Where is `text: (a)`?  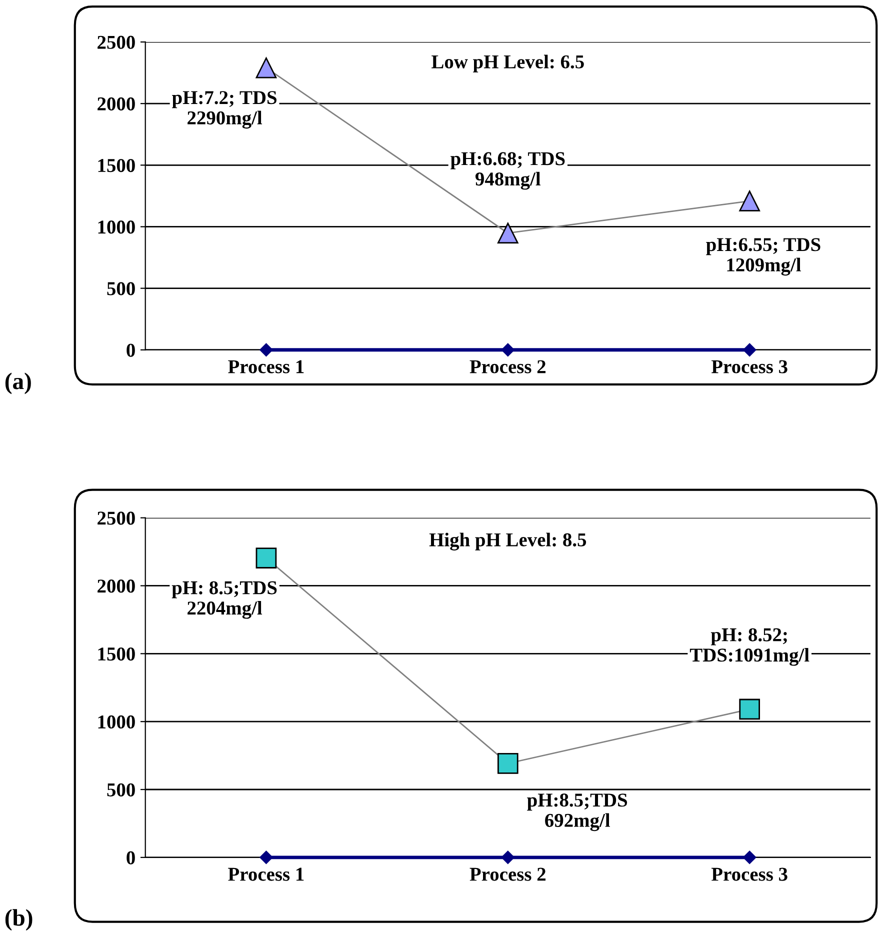
text: (a) is located at coordinates (18, 383).